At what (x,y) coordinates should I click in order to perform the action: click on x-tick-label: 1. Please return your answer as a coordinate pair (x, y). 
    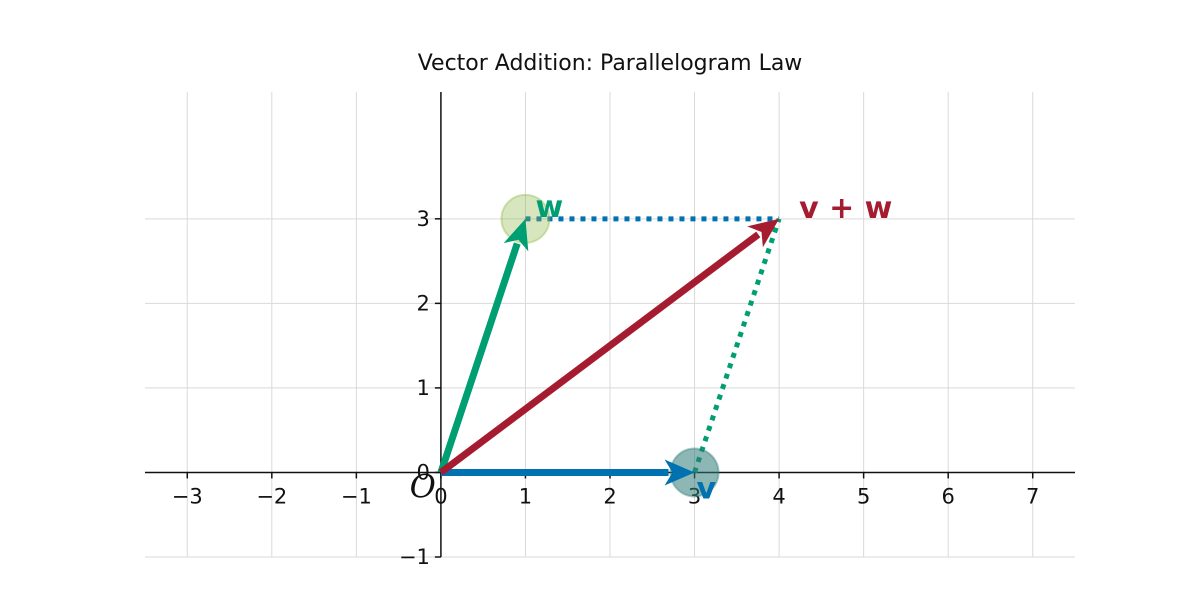
    Looking at the image, I should click on (525, 496).